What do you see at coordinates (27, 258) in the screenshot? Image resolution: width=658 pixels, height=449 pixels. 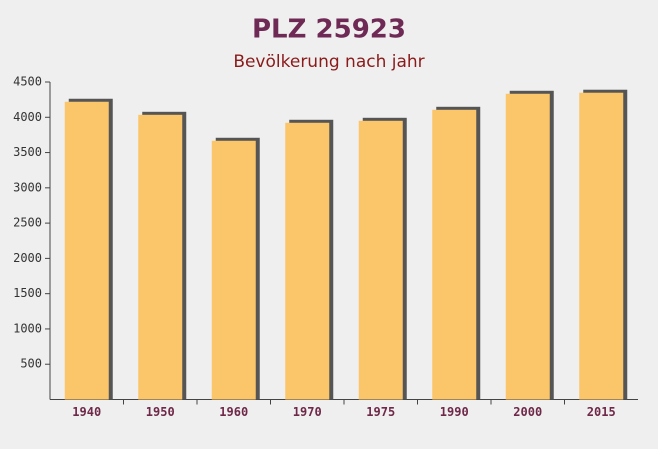 I see `y-tick-label: 2000` at bounding box center [27, 258].